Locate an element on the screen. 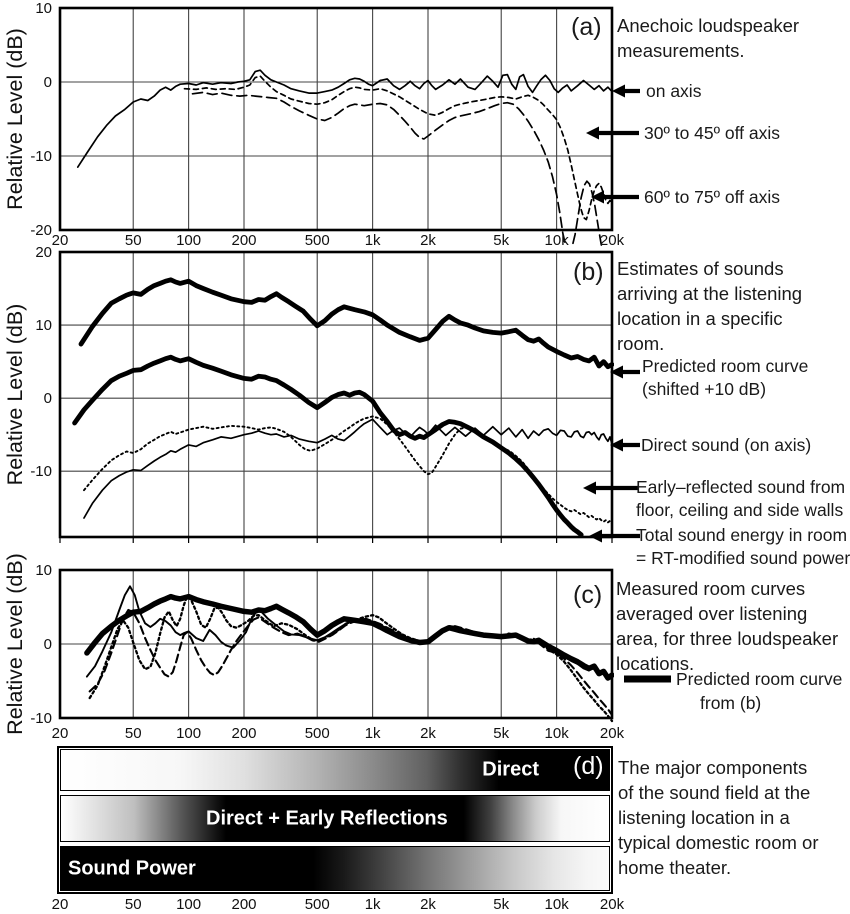 Image resolution: width=850 pixels, height=914 pixels. label-on-axis: on axis is located at coordinates (674, 91).